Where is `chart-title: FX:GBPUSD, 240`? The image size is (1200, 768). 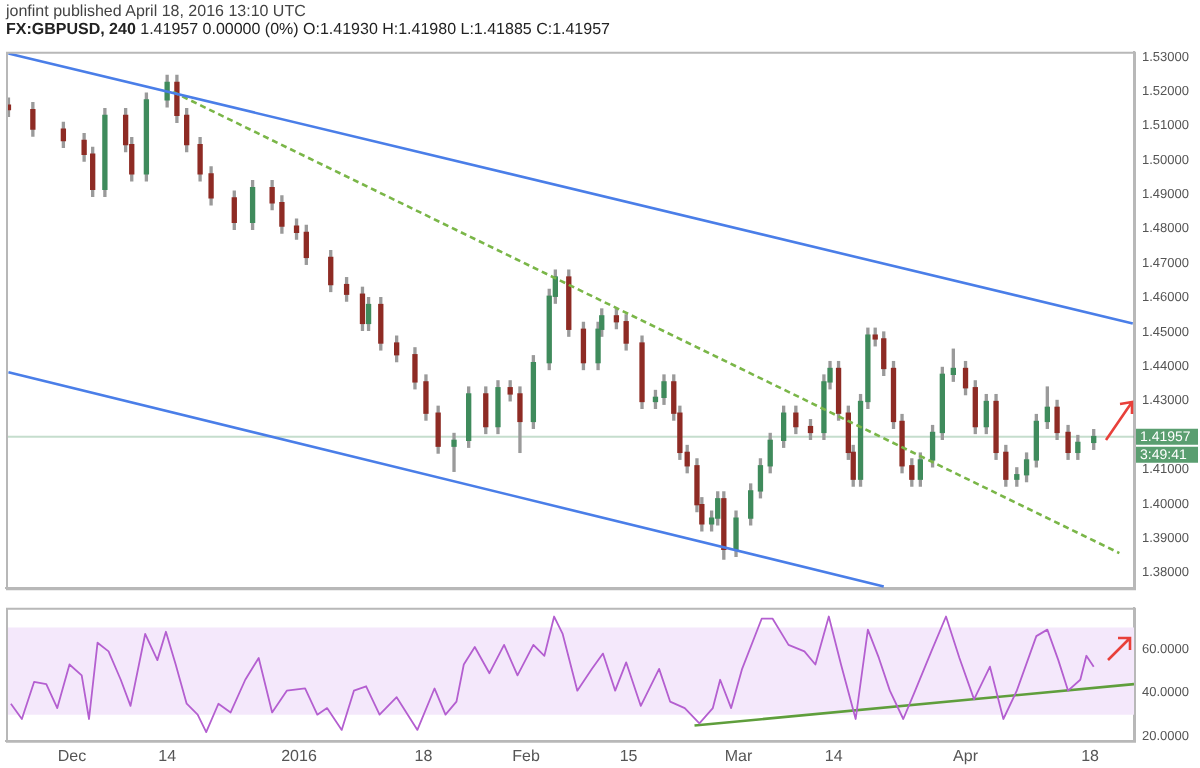
chart-title: FX:GBPUSD, 240 is located at coordinates (71, 29).